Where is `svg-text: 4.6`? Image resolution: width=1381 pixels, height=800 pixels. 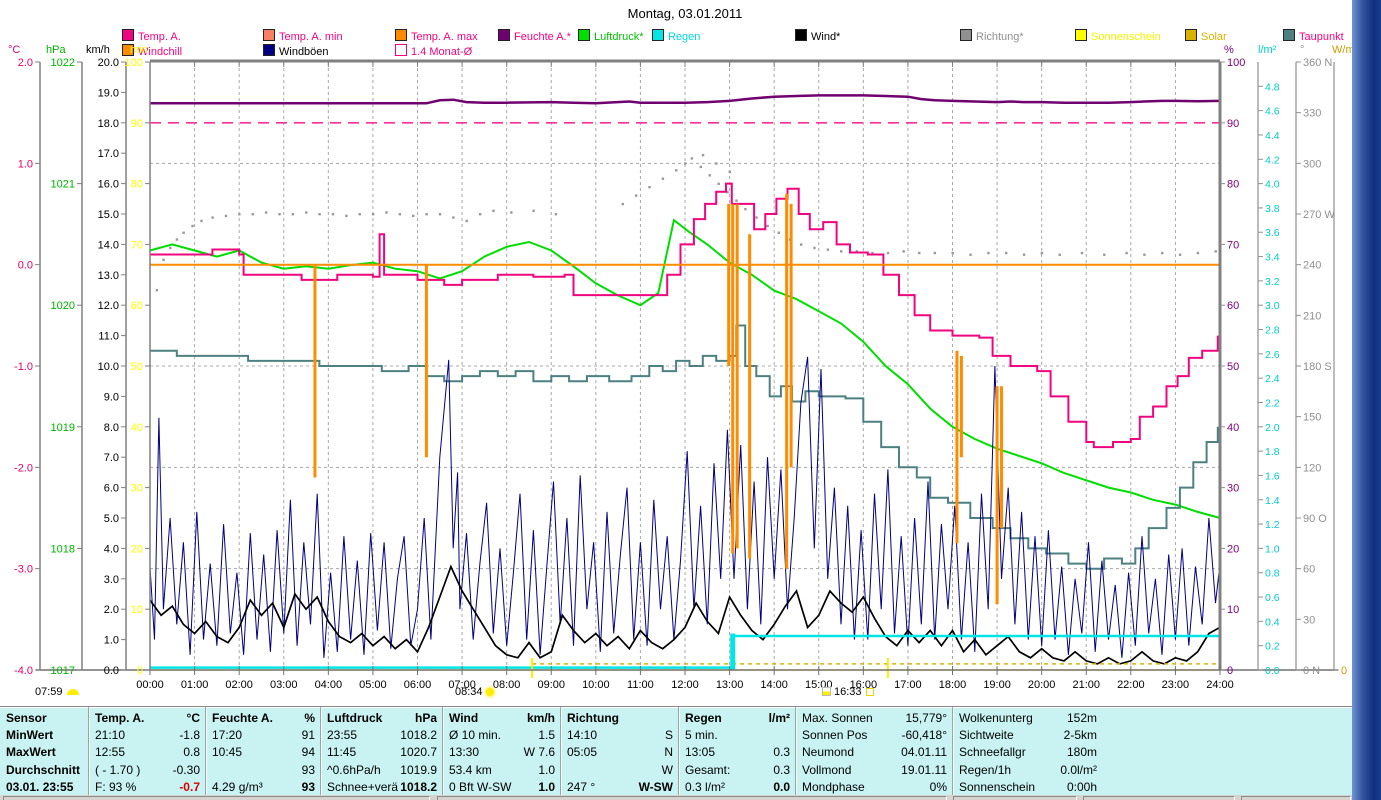 svg-text: 4.6 is located at coordinates (1272, 112).